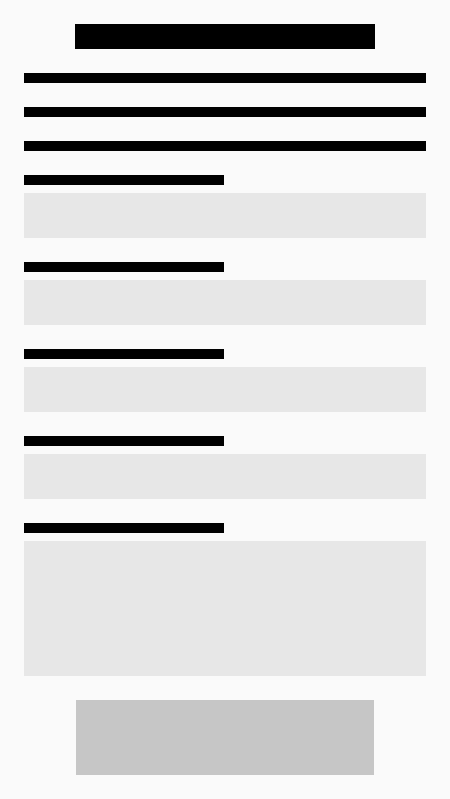  Describe the element at coordinates (225, 737) in the screenshot. I see `submit-button` at that location.